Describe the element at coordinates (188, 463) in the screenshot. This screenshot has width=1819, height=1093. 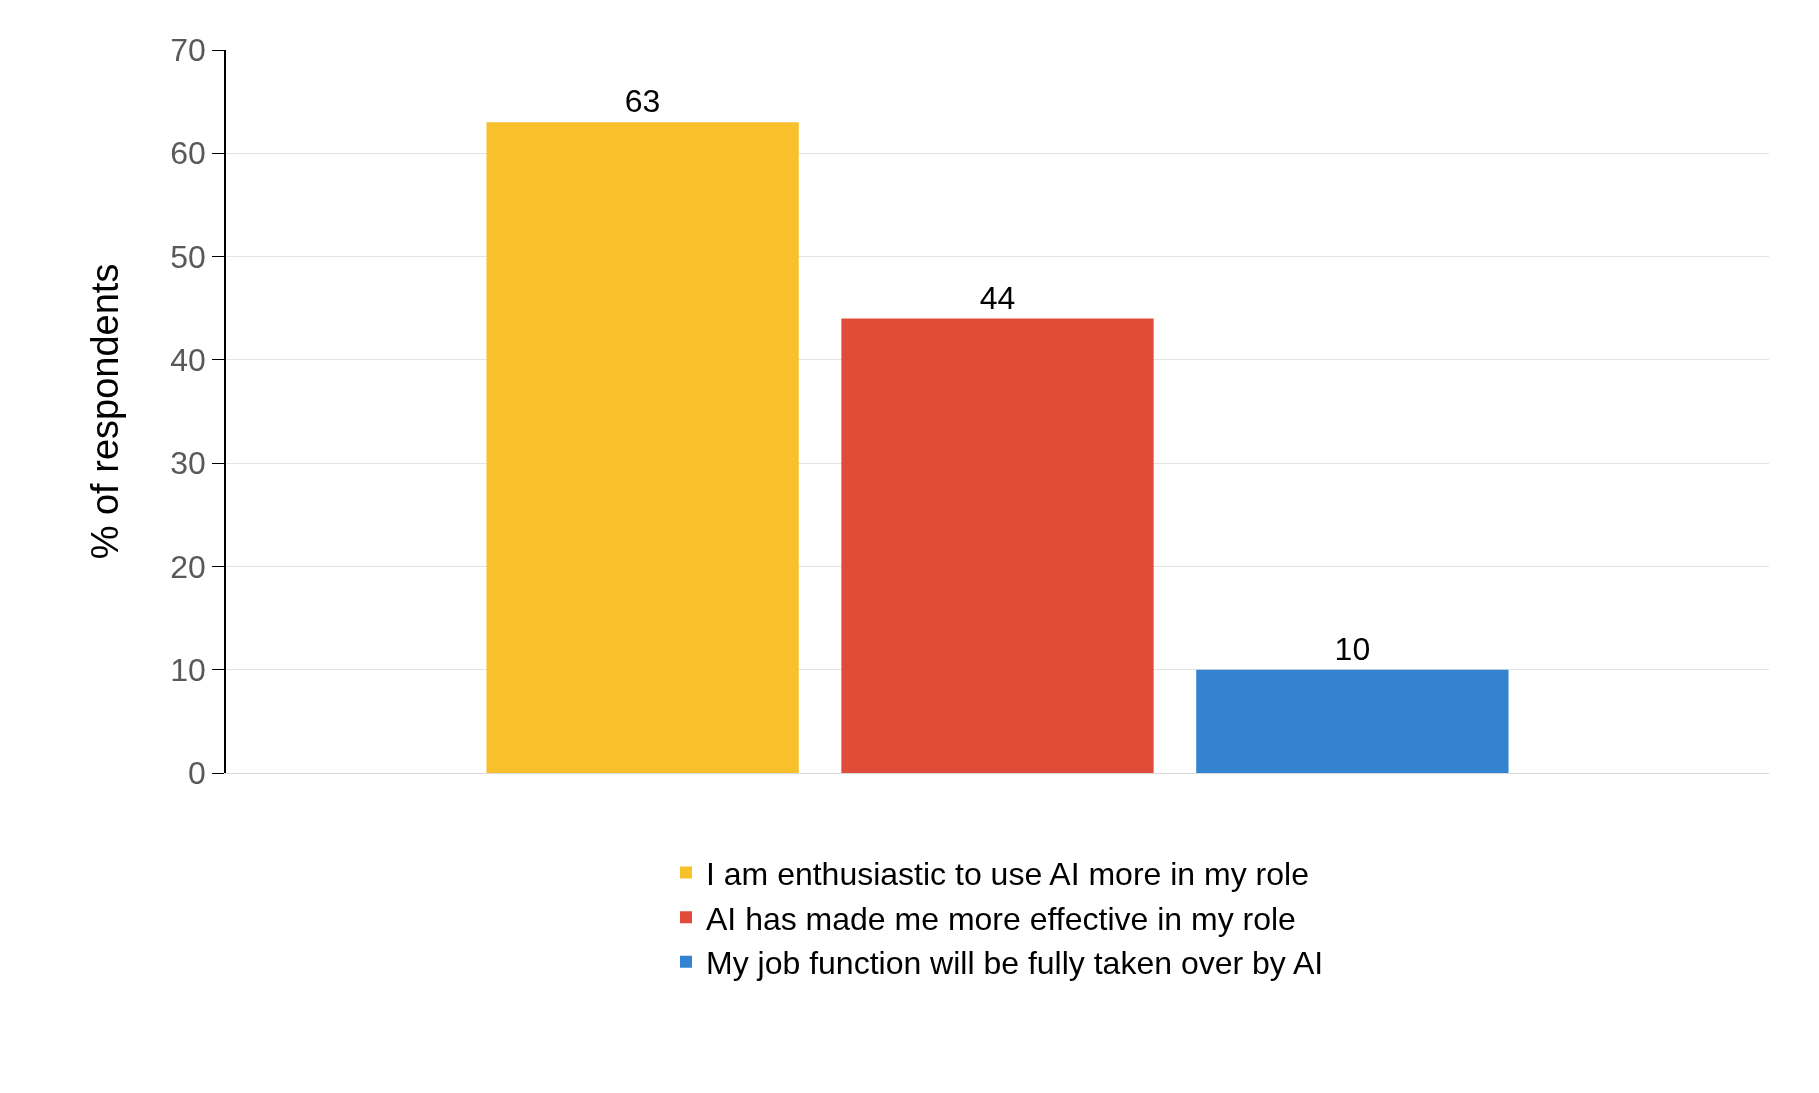
I see `y-tick-label: 30` at that location.